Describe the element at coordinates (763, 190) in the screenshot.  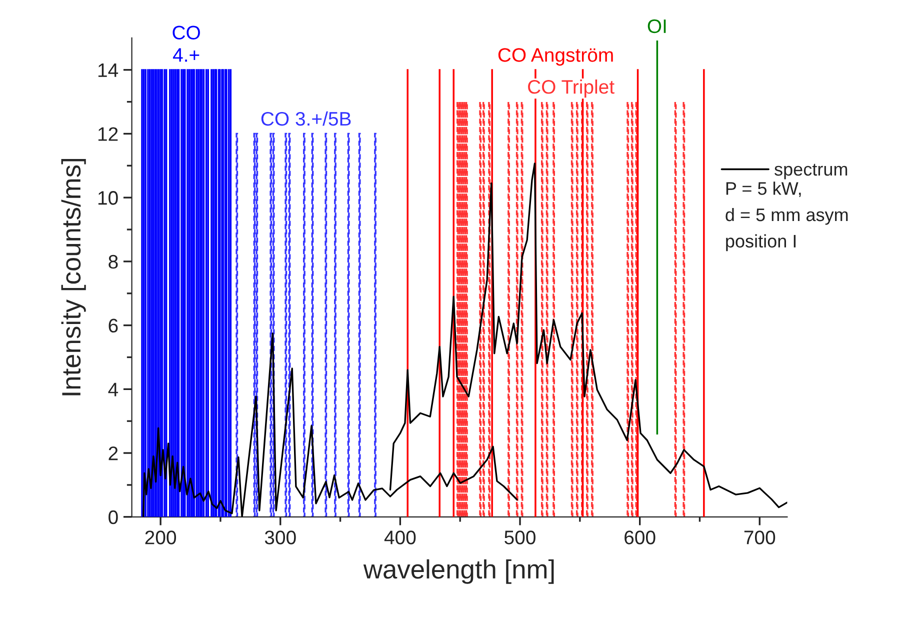
I see `annotation: P = 5 kW,` at that location.